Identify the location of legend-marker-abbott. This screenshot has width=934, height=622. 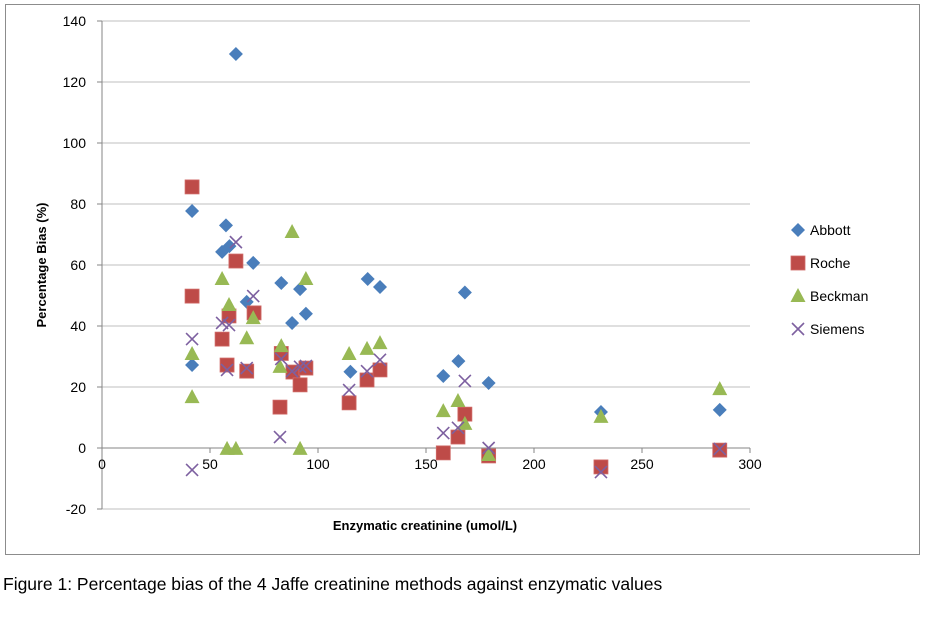
(798, 230).